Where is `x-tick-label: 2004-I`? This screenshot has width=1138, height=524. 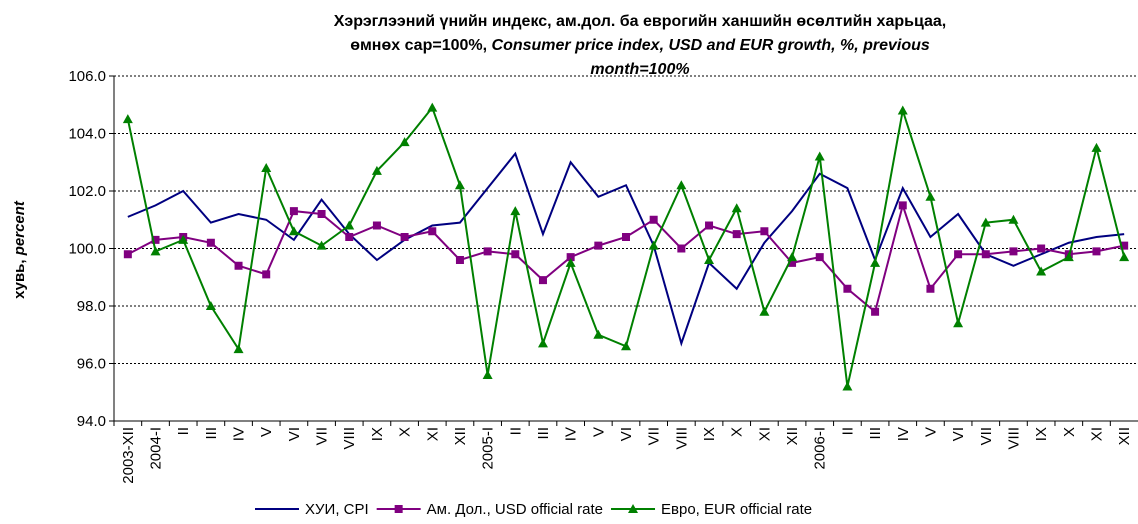 x-tick-label: 2004-I is located at coordinates (156, 448).